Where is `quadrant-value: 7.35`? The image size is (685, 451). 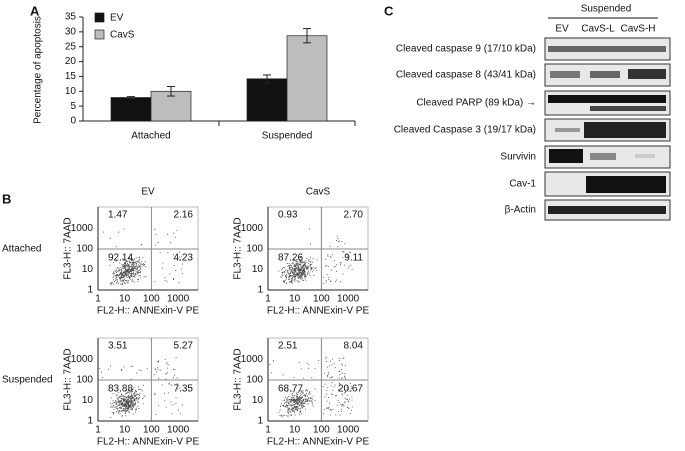
quadrant-value: 7.35 is located at coordinates (184, 389).